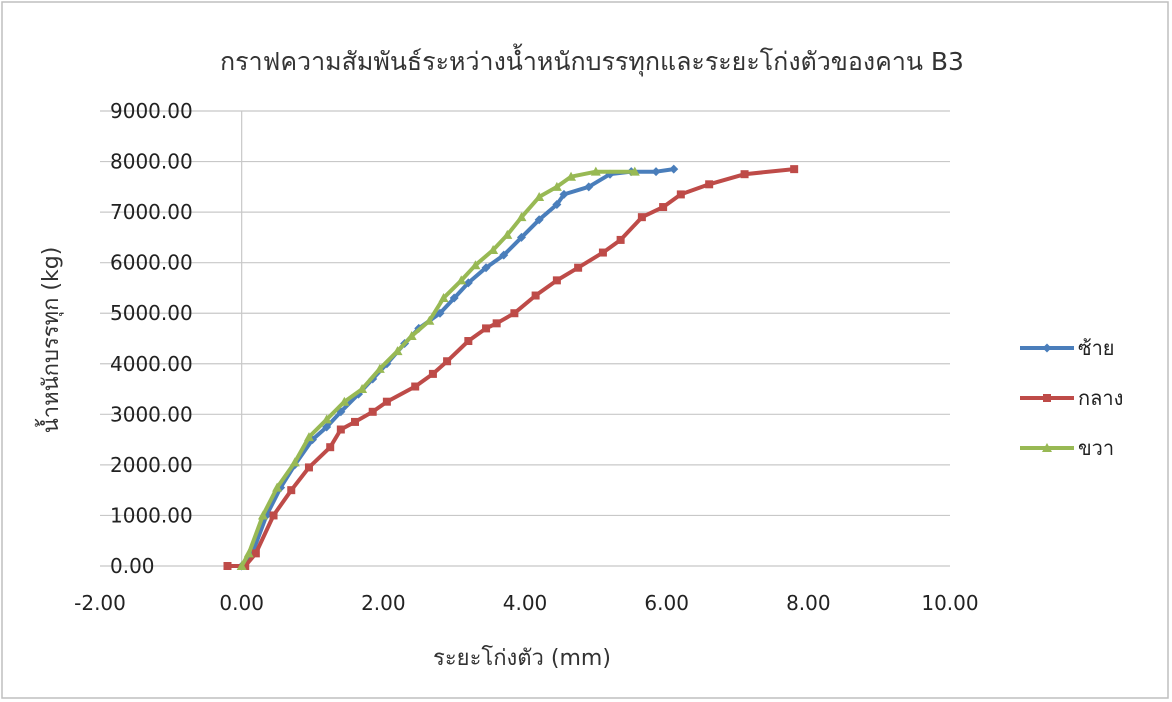 This screenshot has height=702, width=1172. What do you see at coordinates (241, 603) in the screenshot?
I see `x-tick-label: 0.00` at bounding box center [241, 603].